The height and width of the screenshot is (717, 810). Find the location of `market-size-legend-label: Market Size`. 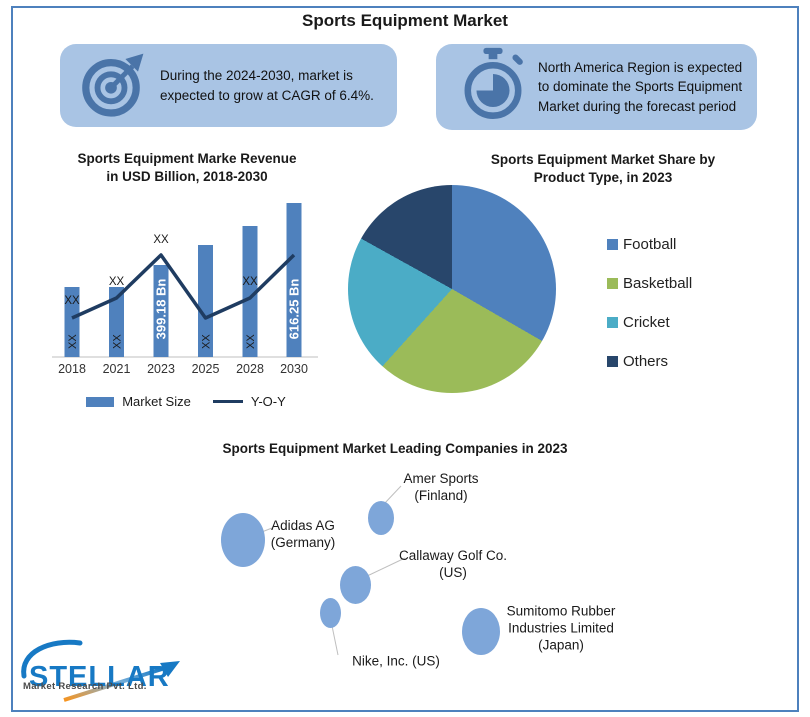

market-size-legend-label: Market Size is located at coordinates (156, 401).